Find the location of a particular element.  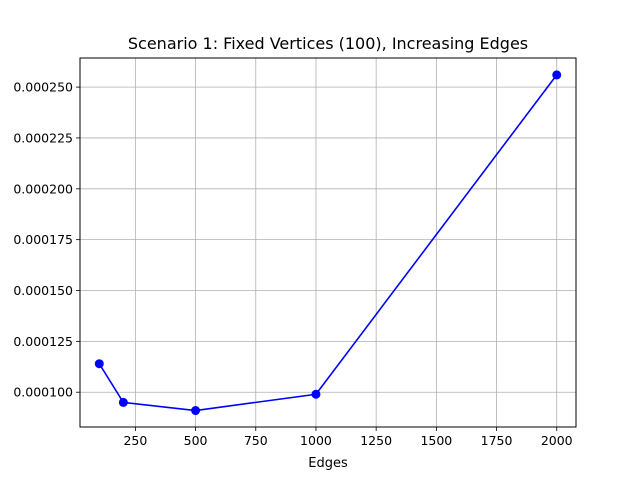

x-tick-label: 1750 is located at coordinates (497, 440).